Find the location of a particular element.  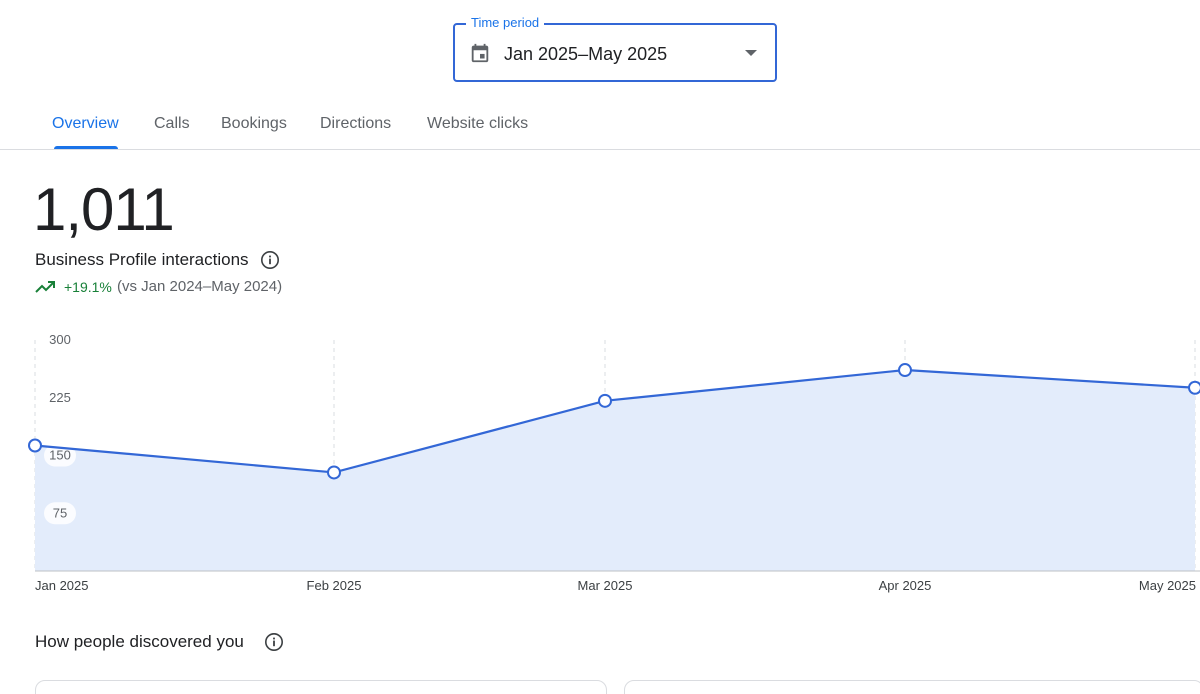

time-period-value: Jan 2025–May 2025 is located at coordinates (586, 54).